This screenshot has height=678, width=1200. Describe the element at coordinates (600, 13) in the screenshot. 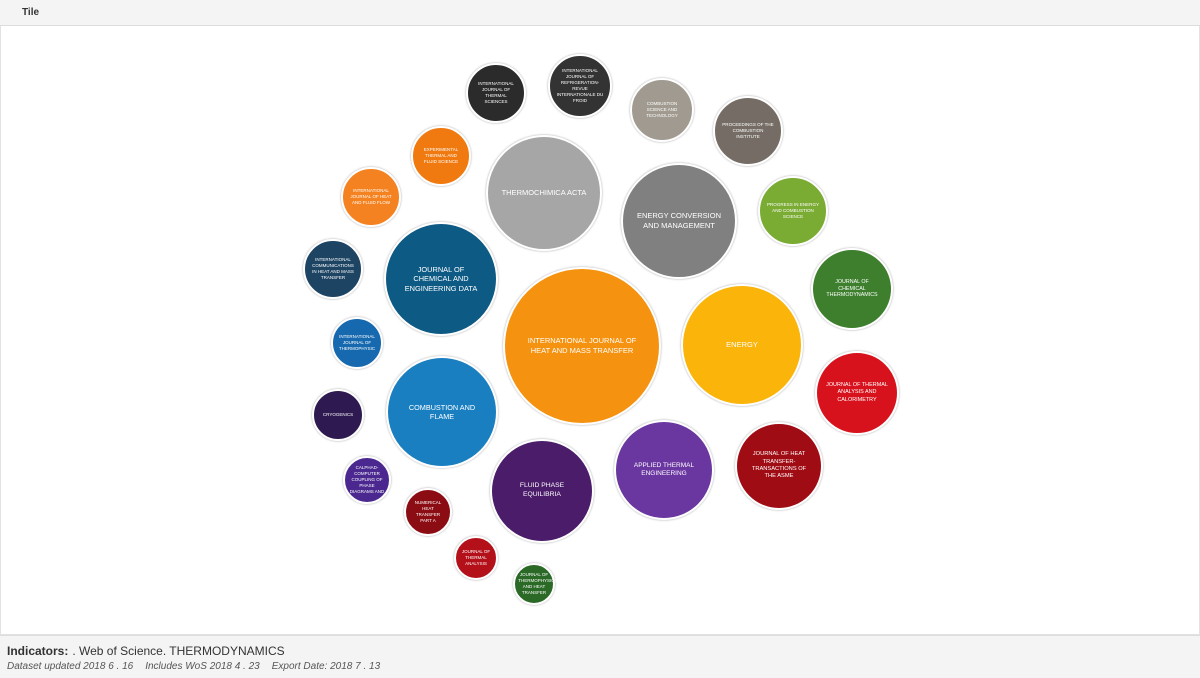

I see `top-bar: Tile` at that location.